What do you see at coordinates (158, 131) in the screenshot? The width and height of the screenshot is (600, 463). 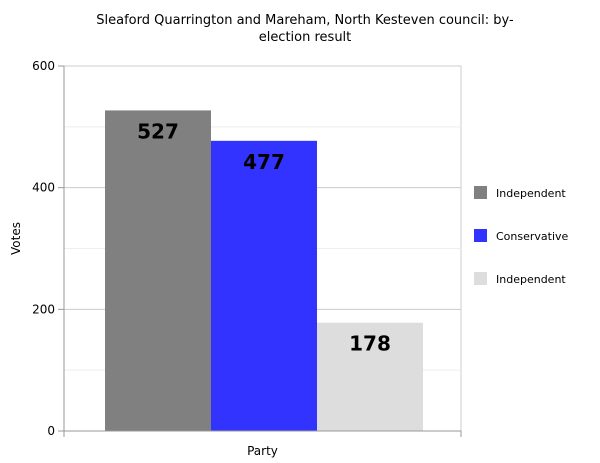 I see `data-label: 527` at bounding box center [158, 131].